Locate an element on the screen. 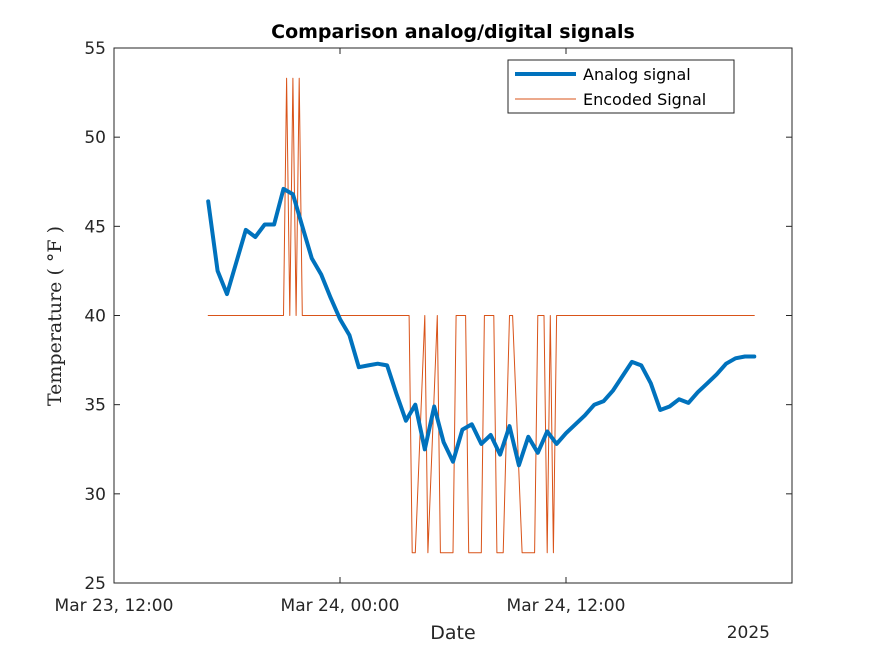 The width and height of the screenshot is (874, 655). y-tick-label: 25 is located at coordinates (95, 584).